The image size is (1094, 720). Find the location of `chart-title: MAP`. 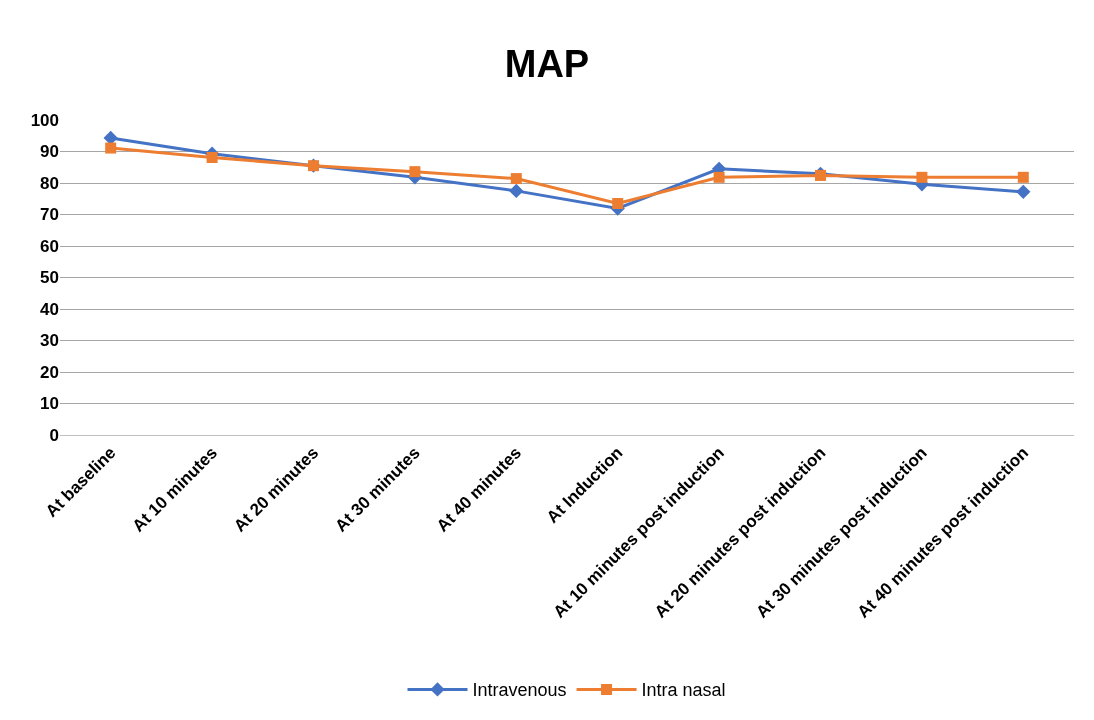

chart-title: MAP is located at coordinates (547, 64).